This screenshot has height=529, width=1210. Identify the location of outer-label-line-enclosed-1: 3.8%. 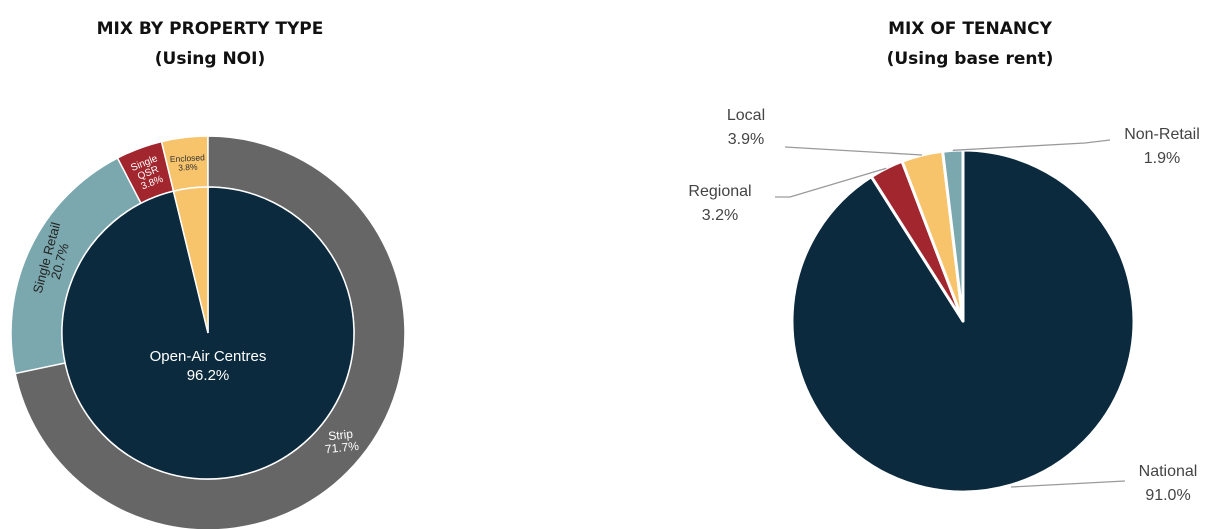
(188, 167).